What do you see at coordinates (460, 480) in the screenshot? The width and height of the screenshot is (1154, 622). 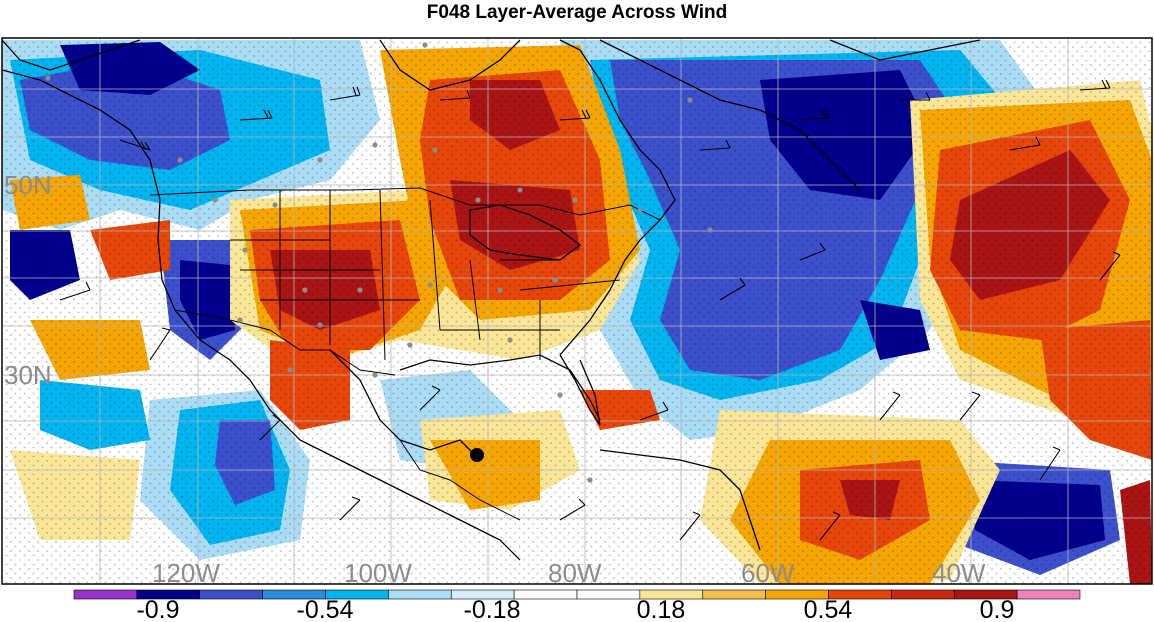 I see `central-america` at bounding box center [460, 480].